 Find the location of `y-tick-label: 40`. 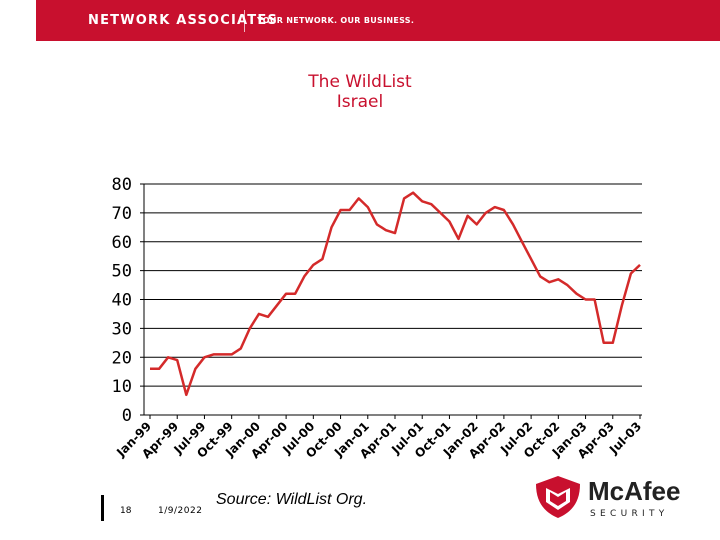

y-tick-label: 40 is located at coordinates (122, 301).